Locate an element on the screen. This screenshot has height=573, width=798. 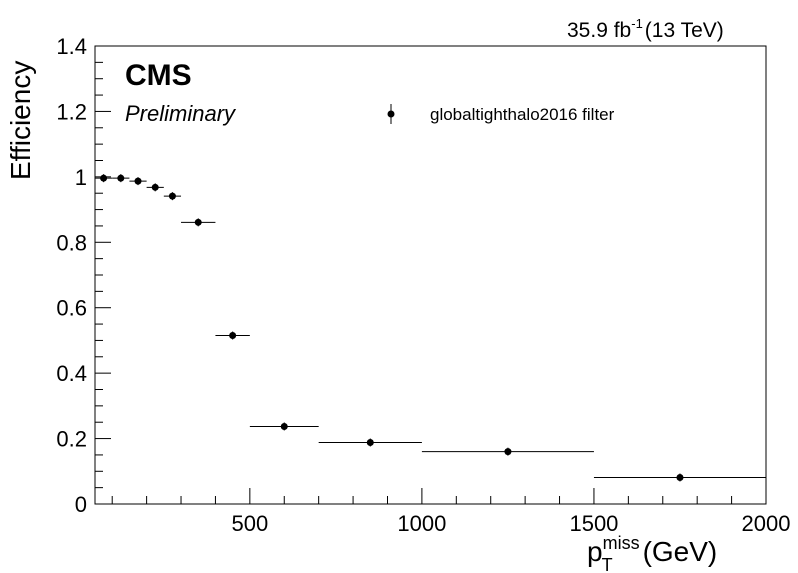
legend: globaltighthalo2016 filter is located at coordinates (501, 114).